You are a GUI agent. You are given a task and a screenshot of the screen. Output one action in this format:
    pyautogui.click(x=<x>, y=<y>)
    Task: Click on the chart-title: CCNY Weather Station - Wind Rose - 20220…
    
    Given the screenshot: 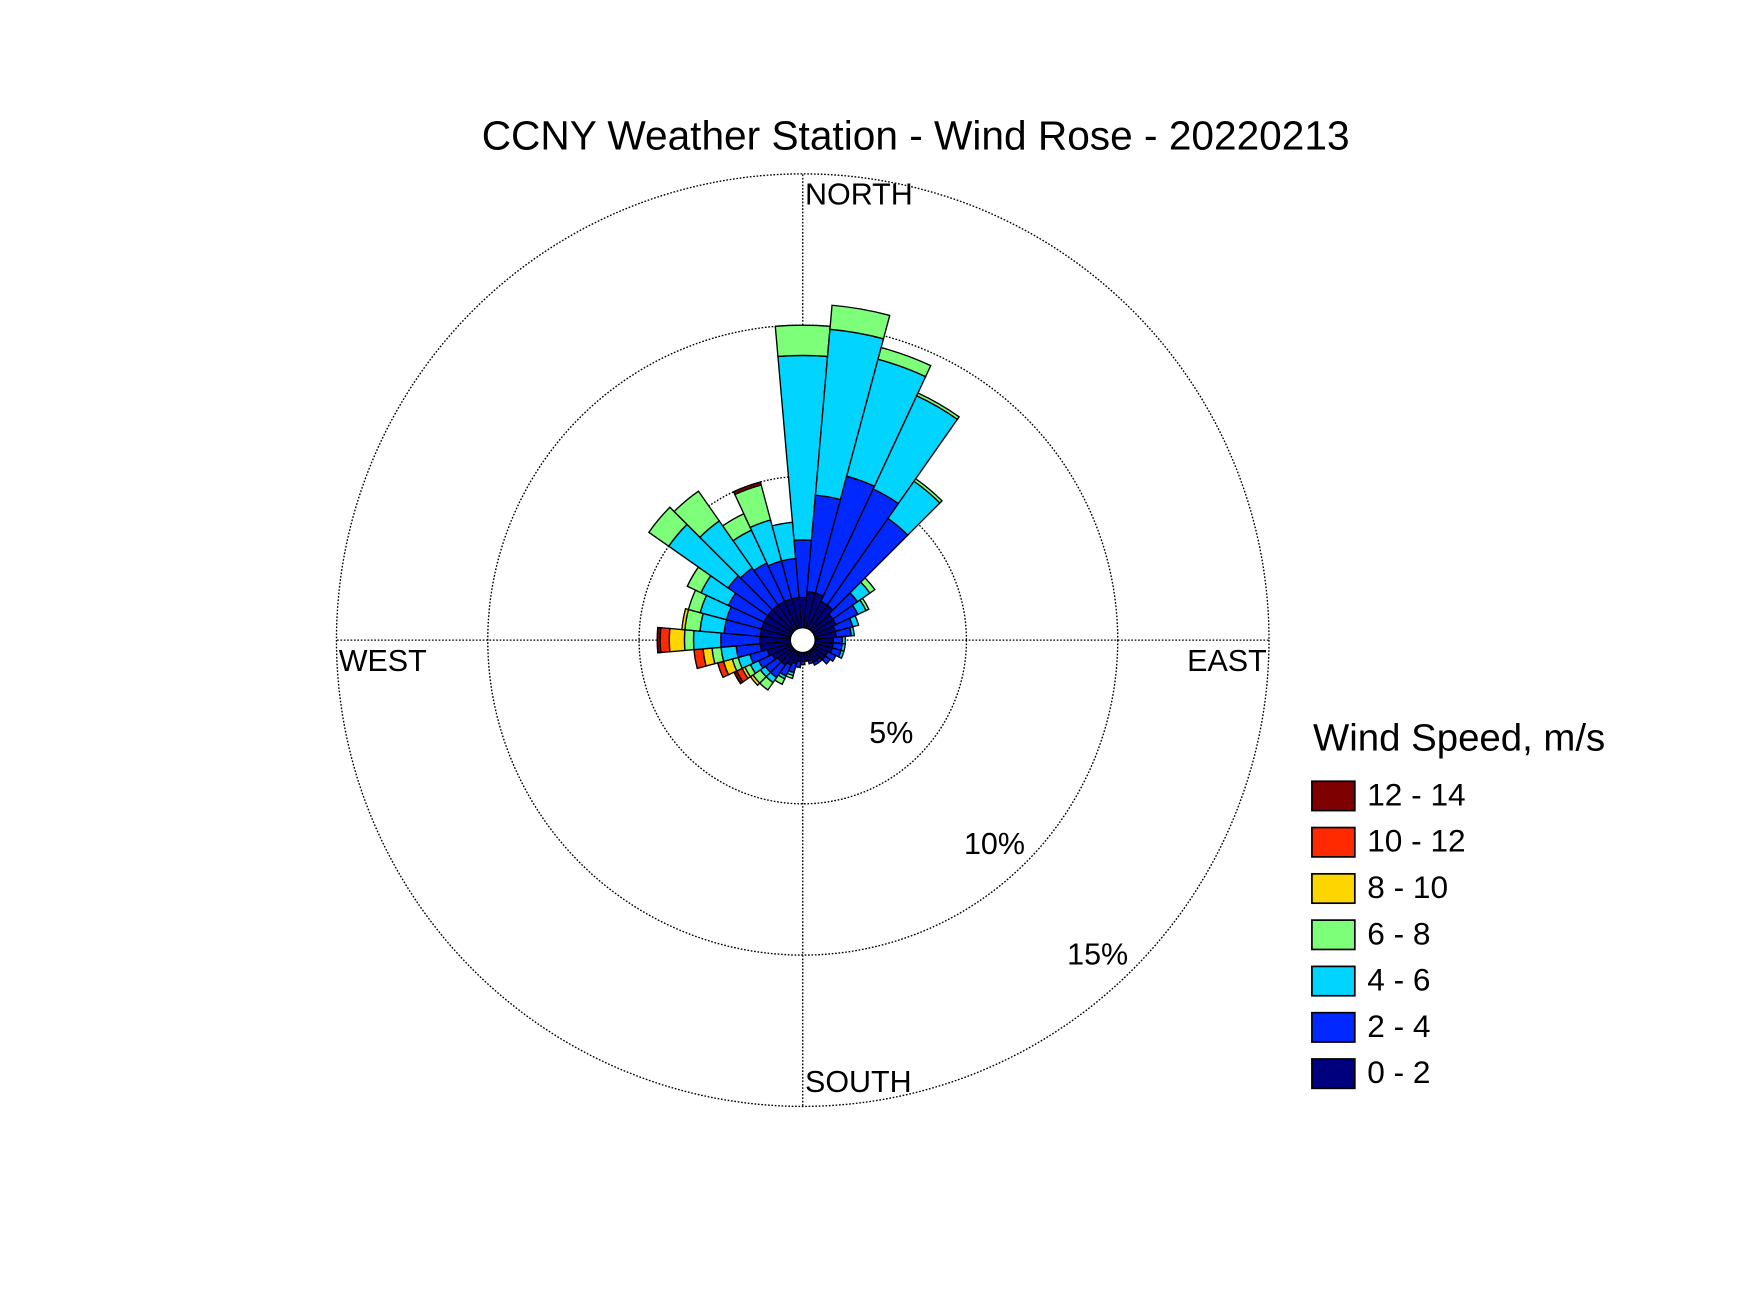 What is the action you would take?
    pyautogui.click(x=916, y=136)
    